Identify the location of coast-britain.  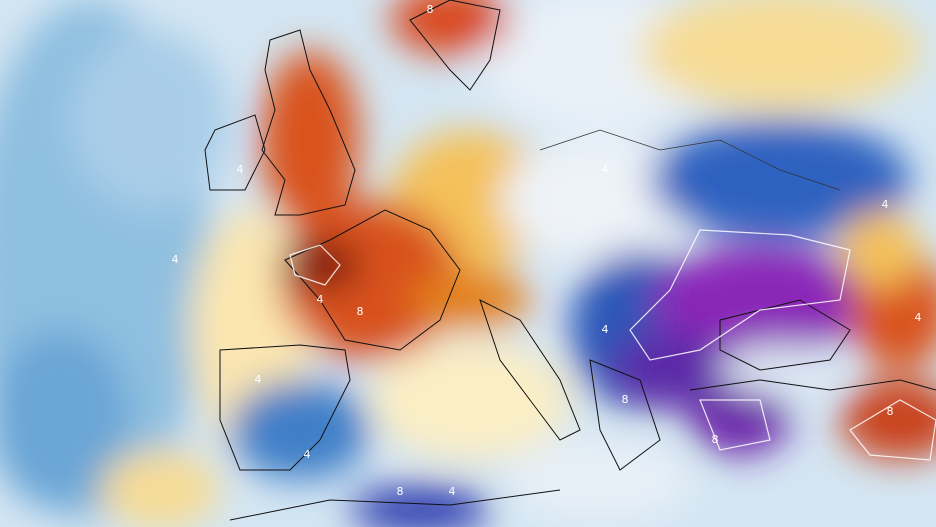
(308, 122).